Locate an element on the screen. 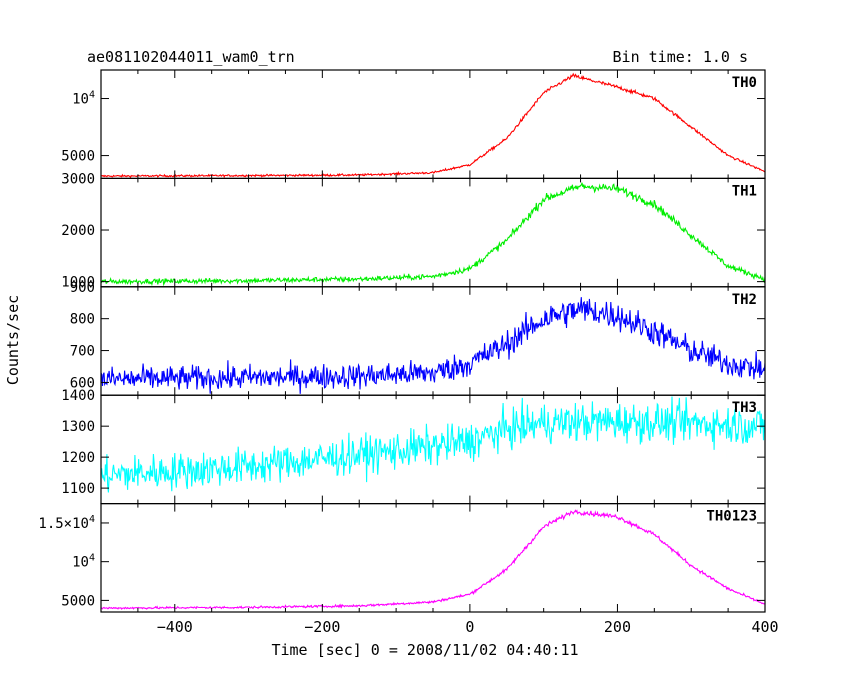 This screenshot has height=680, width=850. x-tick-label: 0 is located at coordinates (469, 627).